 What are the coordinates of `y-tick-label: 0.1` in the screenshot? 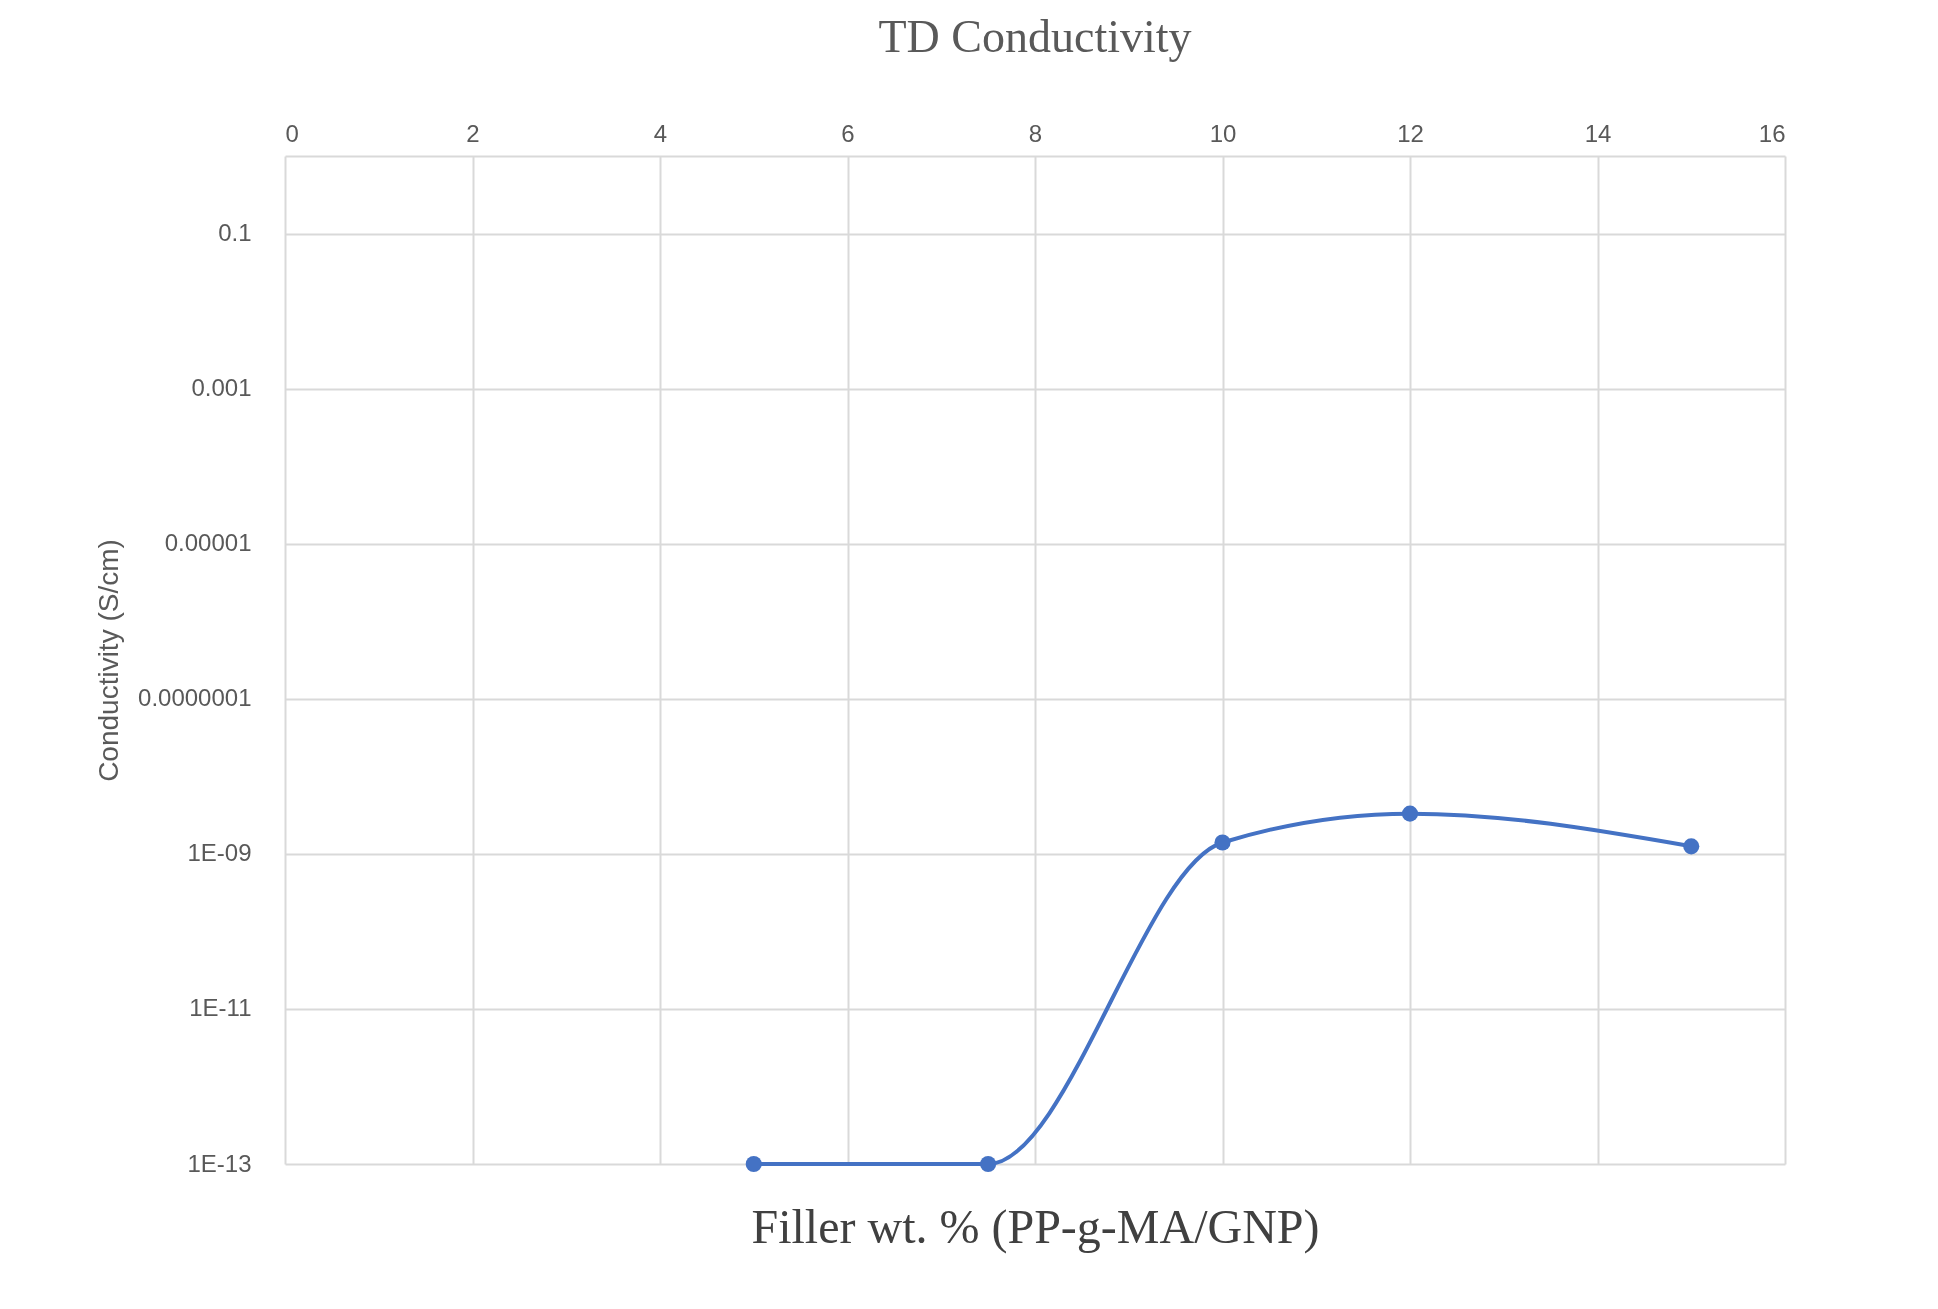 It's located at (235, 233).